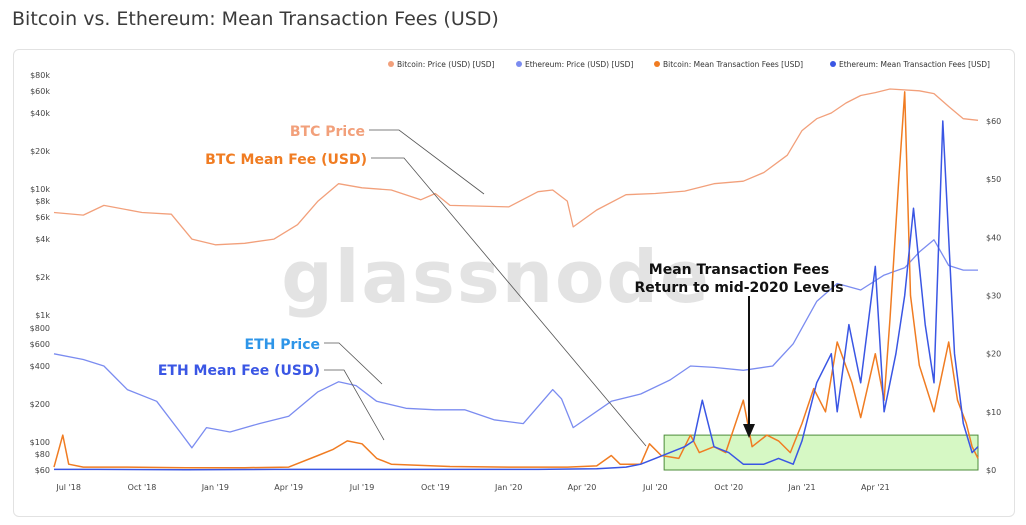  Describe the element at coordinates (993, 121) in the screenshot. I see `y-right-tick-label: $60` at that location.